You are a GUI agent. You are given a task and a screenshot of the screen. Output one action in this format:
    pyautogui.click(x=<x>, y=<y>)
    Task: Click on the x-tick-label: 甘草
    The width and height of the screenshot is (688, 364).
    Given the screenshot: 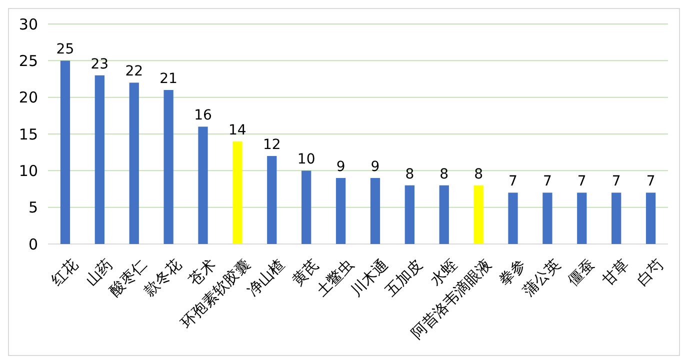 What is the action you would take?
    pyautogui.click(x=615, y=273)
    